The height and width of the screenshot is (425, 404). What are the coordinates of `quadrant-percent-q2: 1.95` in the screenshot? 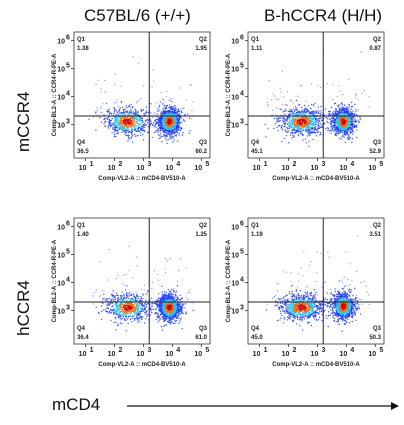 It's located at (201, 49).